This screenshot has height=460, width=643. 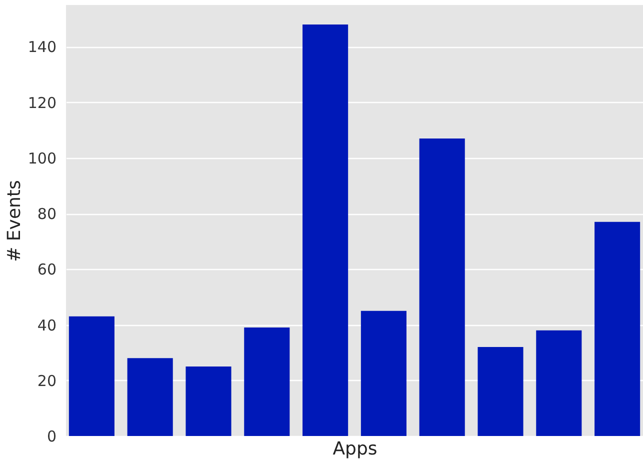 What do you see at coordinates (14, 221) in the screenshot?
I see `y-axis-title: # Events` at bounding box center [14, 221].